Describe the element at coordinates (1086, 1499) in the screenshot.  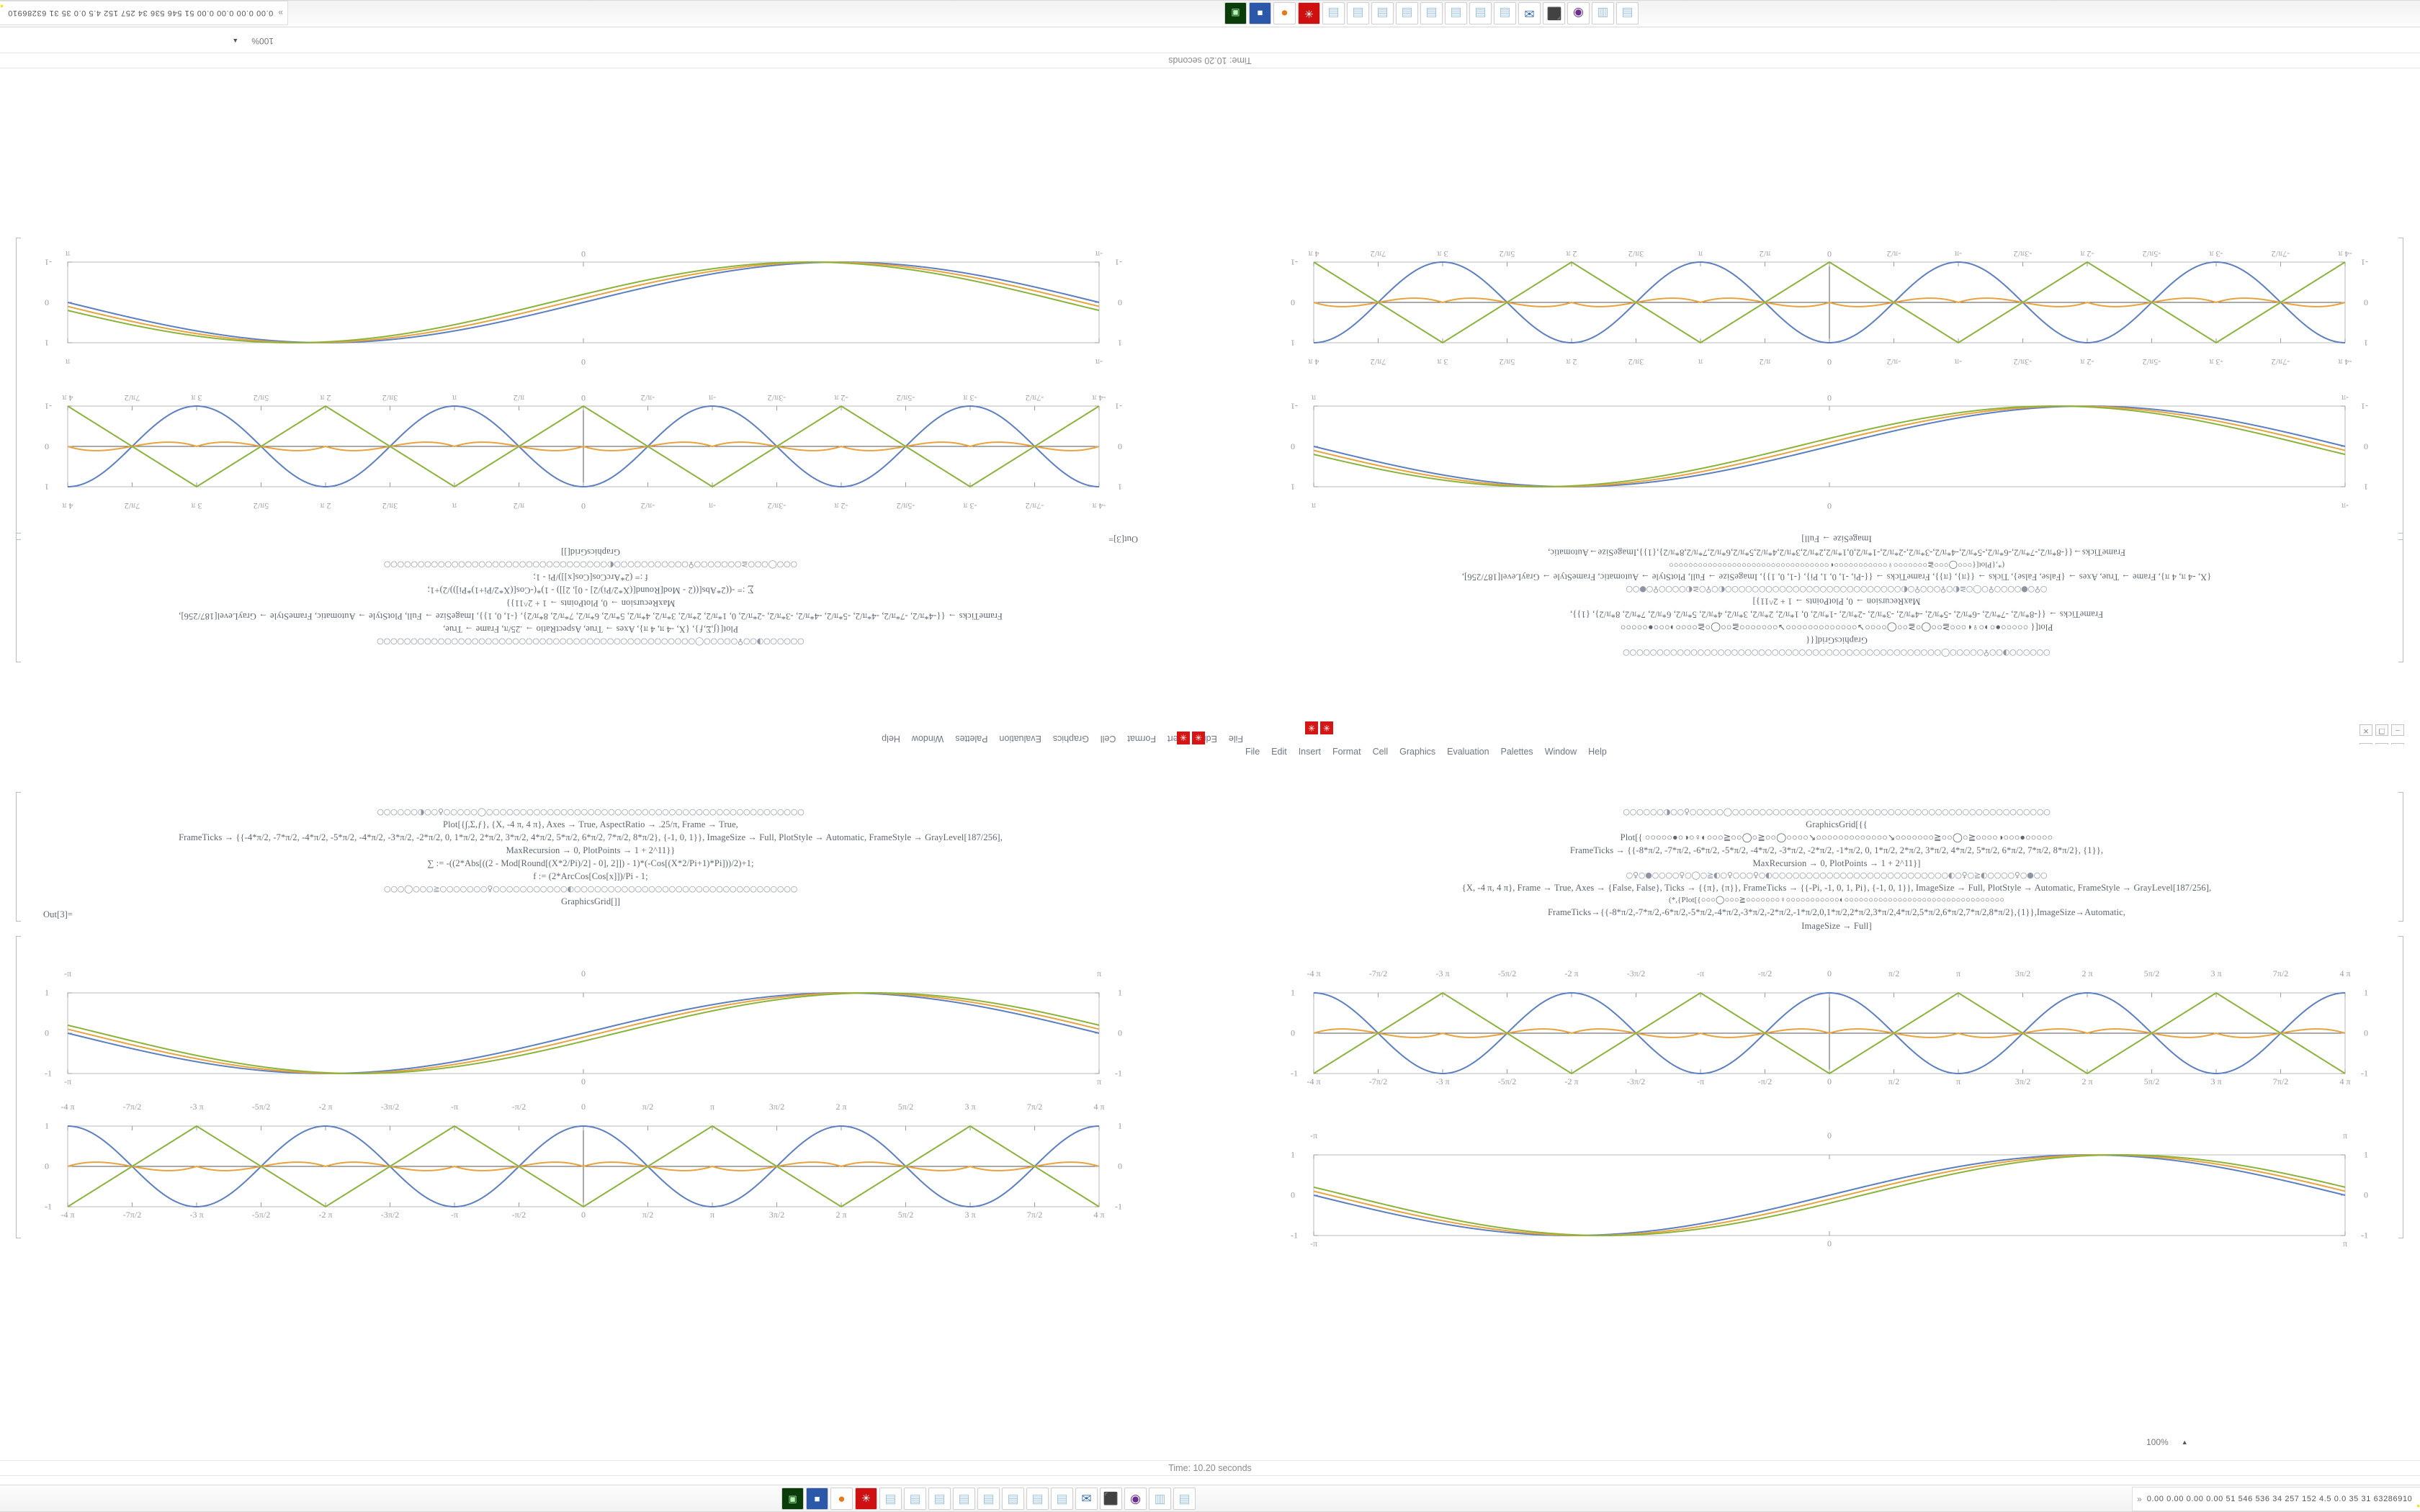
I see `mail-icon: ✉` at that location.